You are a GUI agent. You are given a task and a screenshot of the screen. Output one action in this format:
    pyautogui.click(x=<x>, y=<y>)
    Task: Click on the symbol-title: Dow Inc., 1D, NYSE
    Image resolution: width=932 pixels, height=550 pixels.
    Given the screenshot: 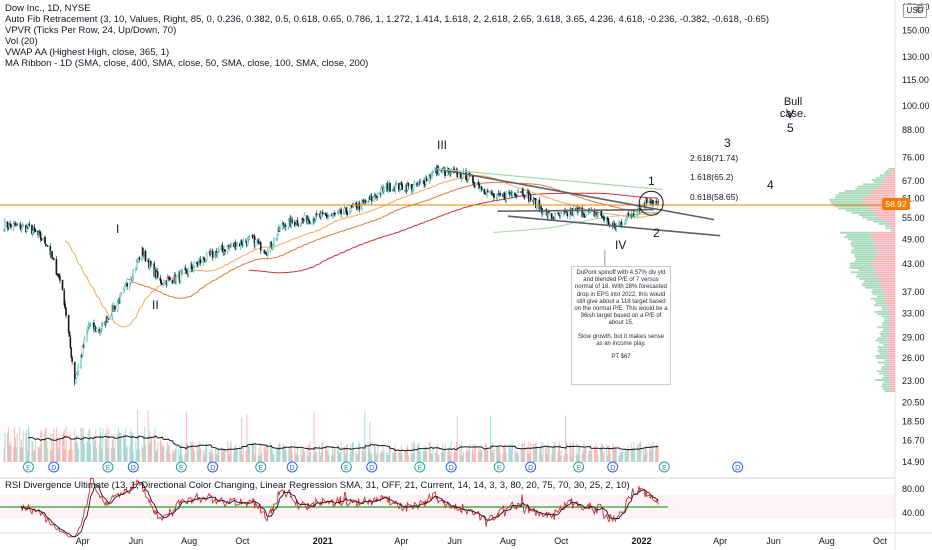 What is the action you would take?
    pyautogui.click(x=48, y=8)
    